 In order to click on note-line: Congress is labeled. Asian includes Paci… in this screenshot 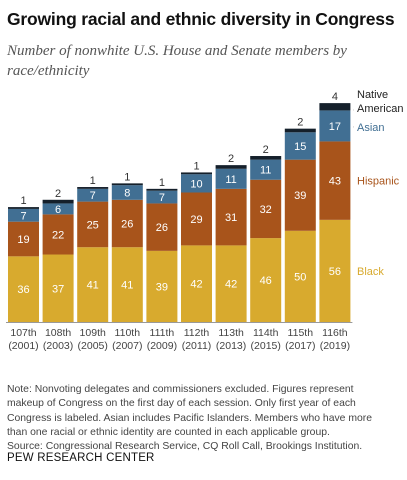, I will do `click(190, 418)`.